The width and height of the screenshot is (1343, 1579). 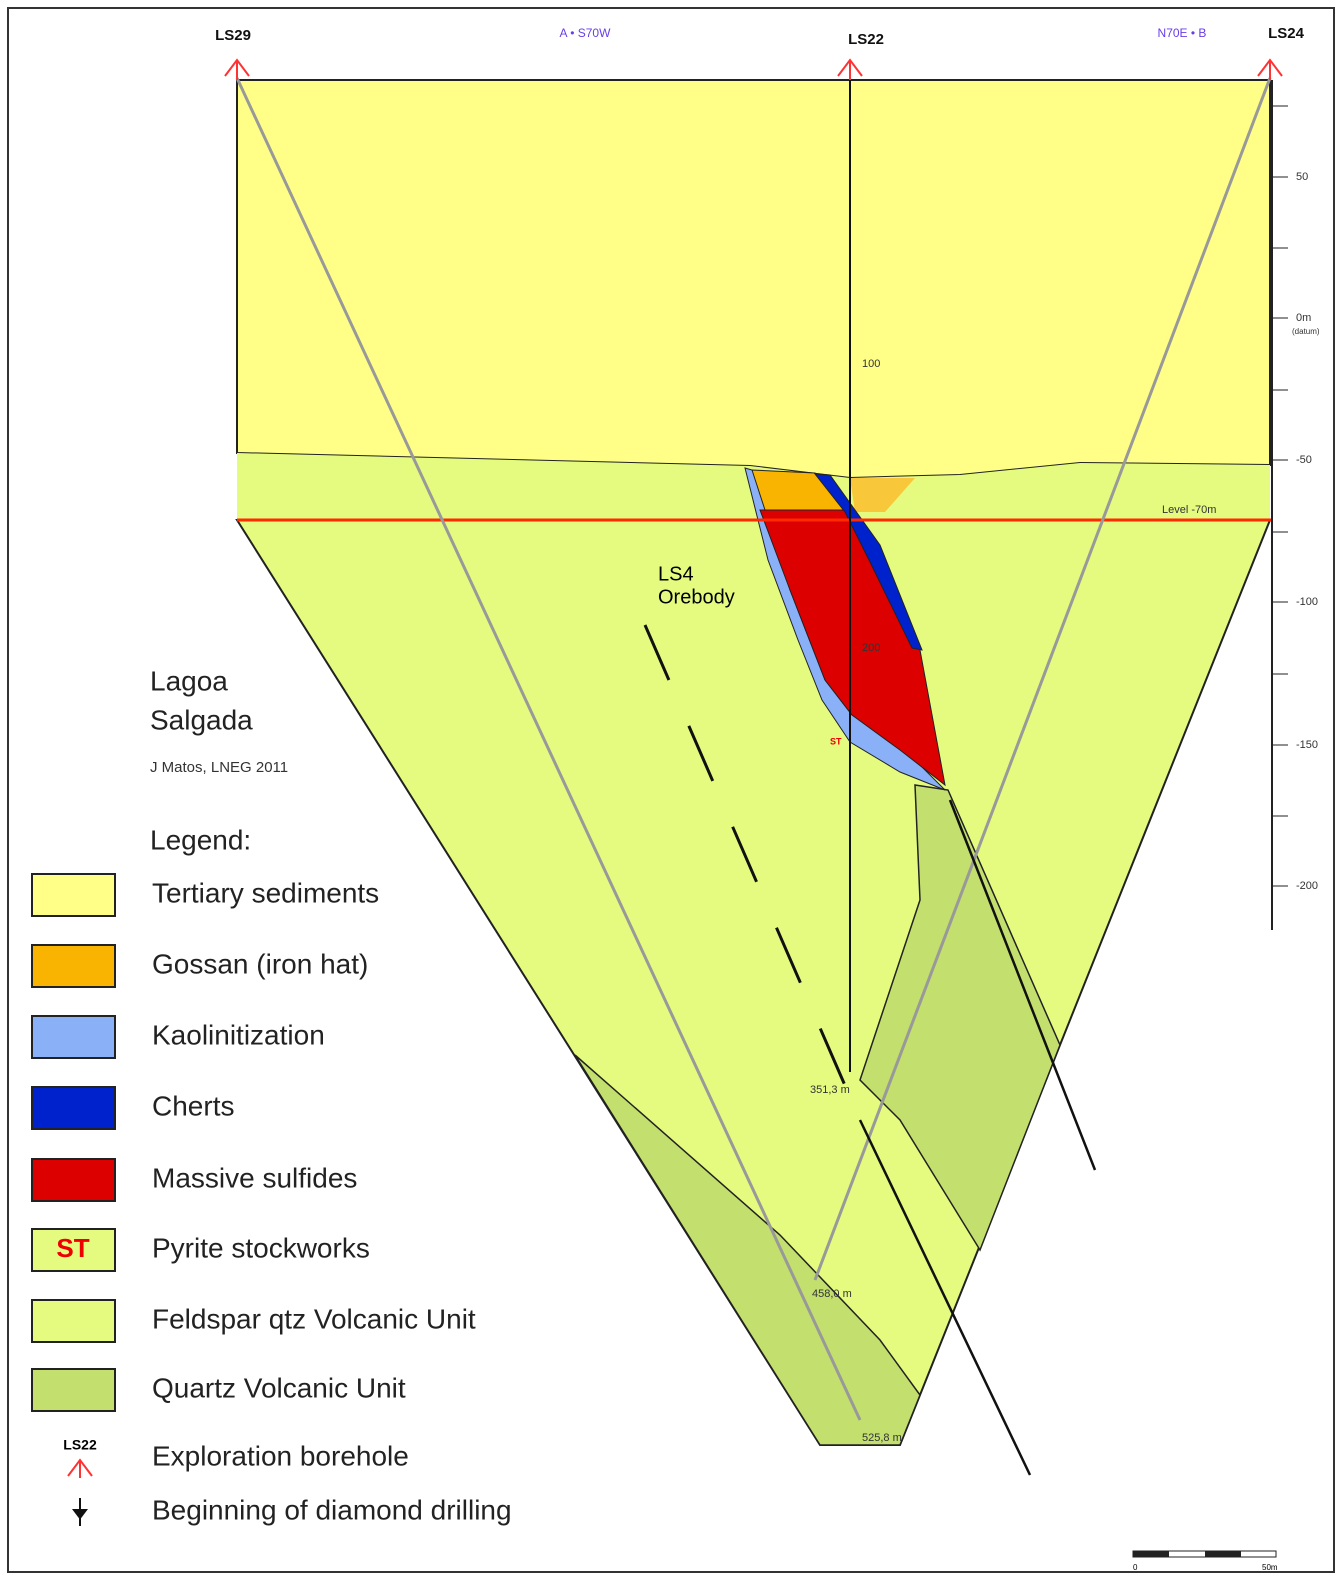 I want to click on legend-label: Gossan (iron hat), so click(x=260, y=963).